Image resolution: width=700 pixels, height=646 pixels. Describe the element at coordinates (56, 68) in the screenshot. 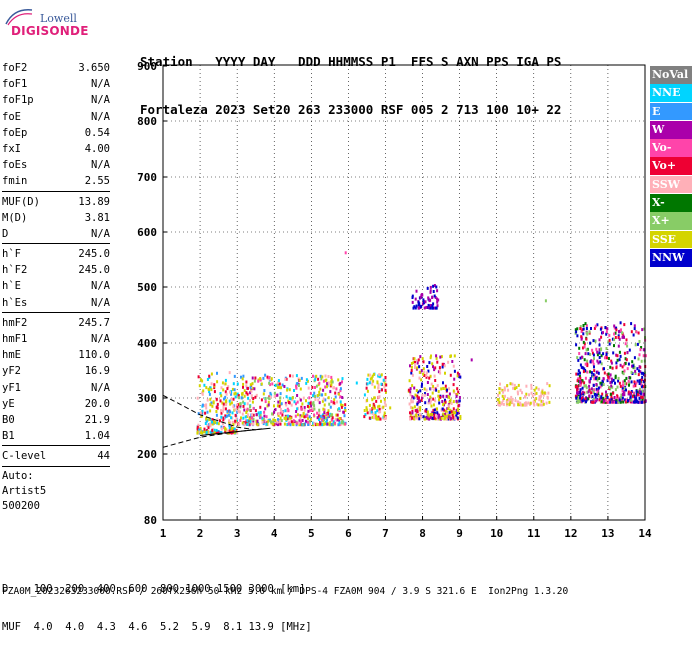

I see `param-row: foF2 3.650` at that location.